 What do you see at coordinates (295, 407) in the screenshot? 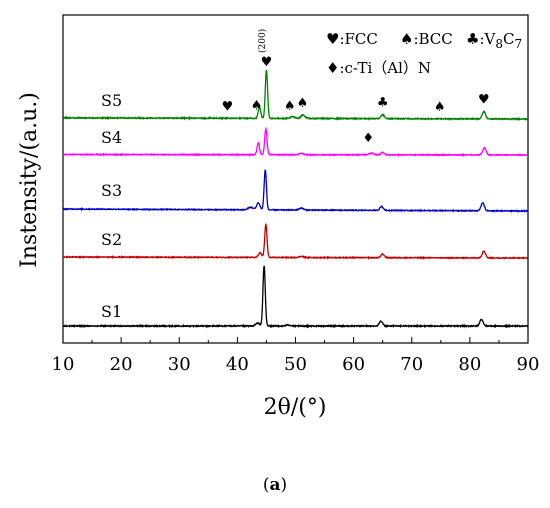
I see `x-axis-title: 2θ/(°)` at bounding box center [295, 407].